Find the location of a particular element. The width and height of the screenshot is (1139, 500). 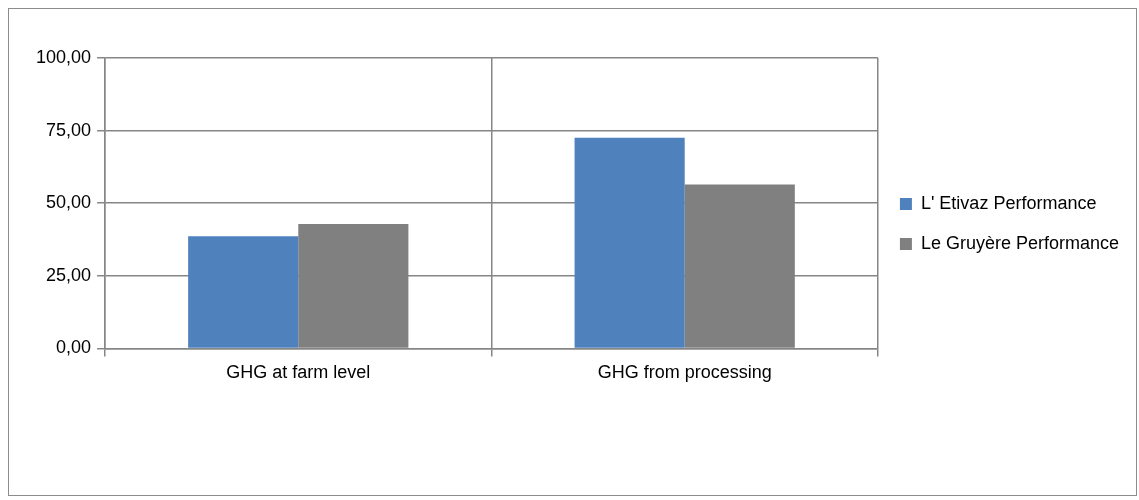

y-tick-label: 0,00 is located at coordinates (74, 347).